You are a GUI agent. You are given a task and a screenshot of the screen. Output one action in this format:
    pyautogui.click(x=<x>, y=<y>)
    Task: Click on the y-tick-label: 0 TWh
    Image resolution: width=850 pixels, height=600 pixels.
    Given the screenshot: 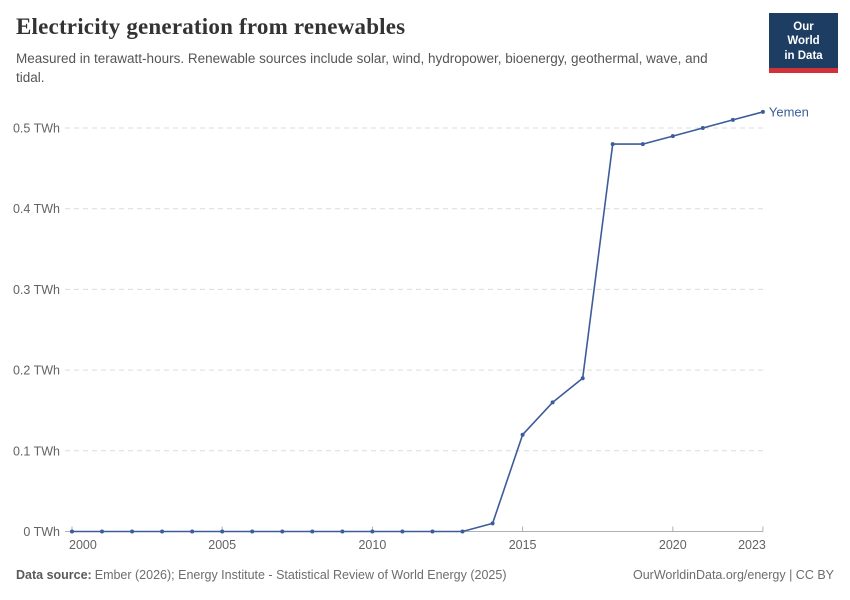 What is the action you would take?
    pyautogui.click(x=41, y=532)
    